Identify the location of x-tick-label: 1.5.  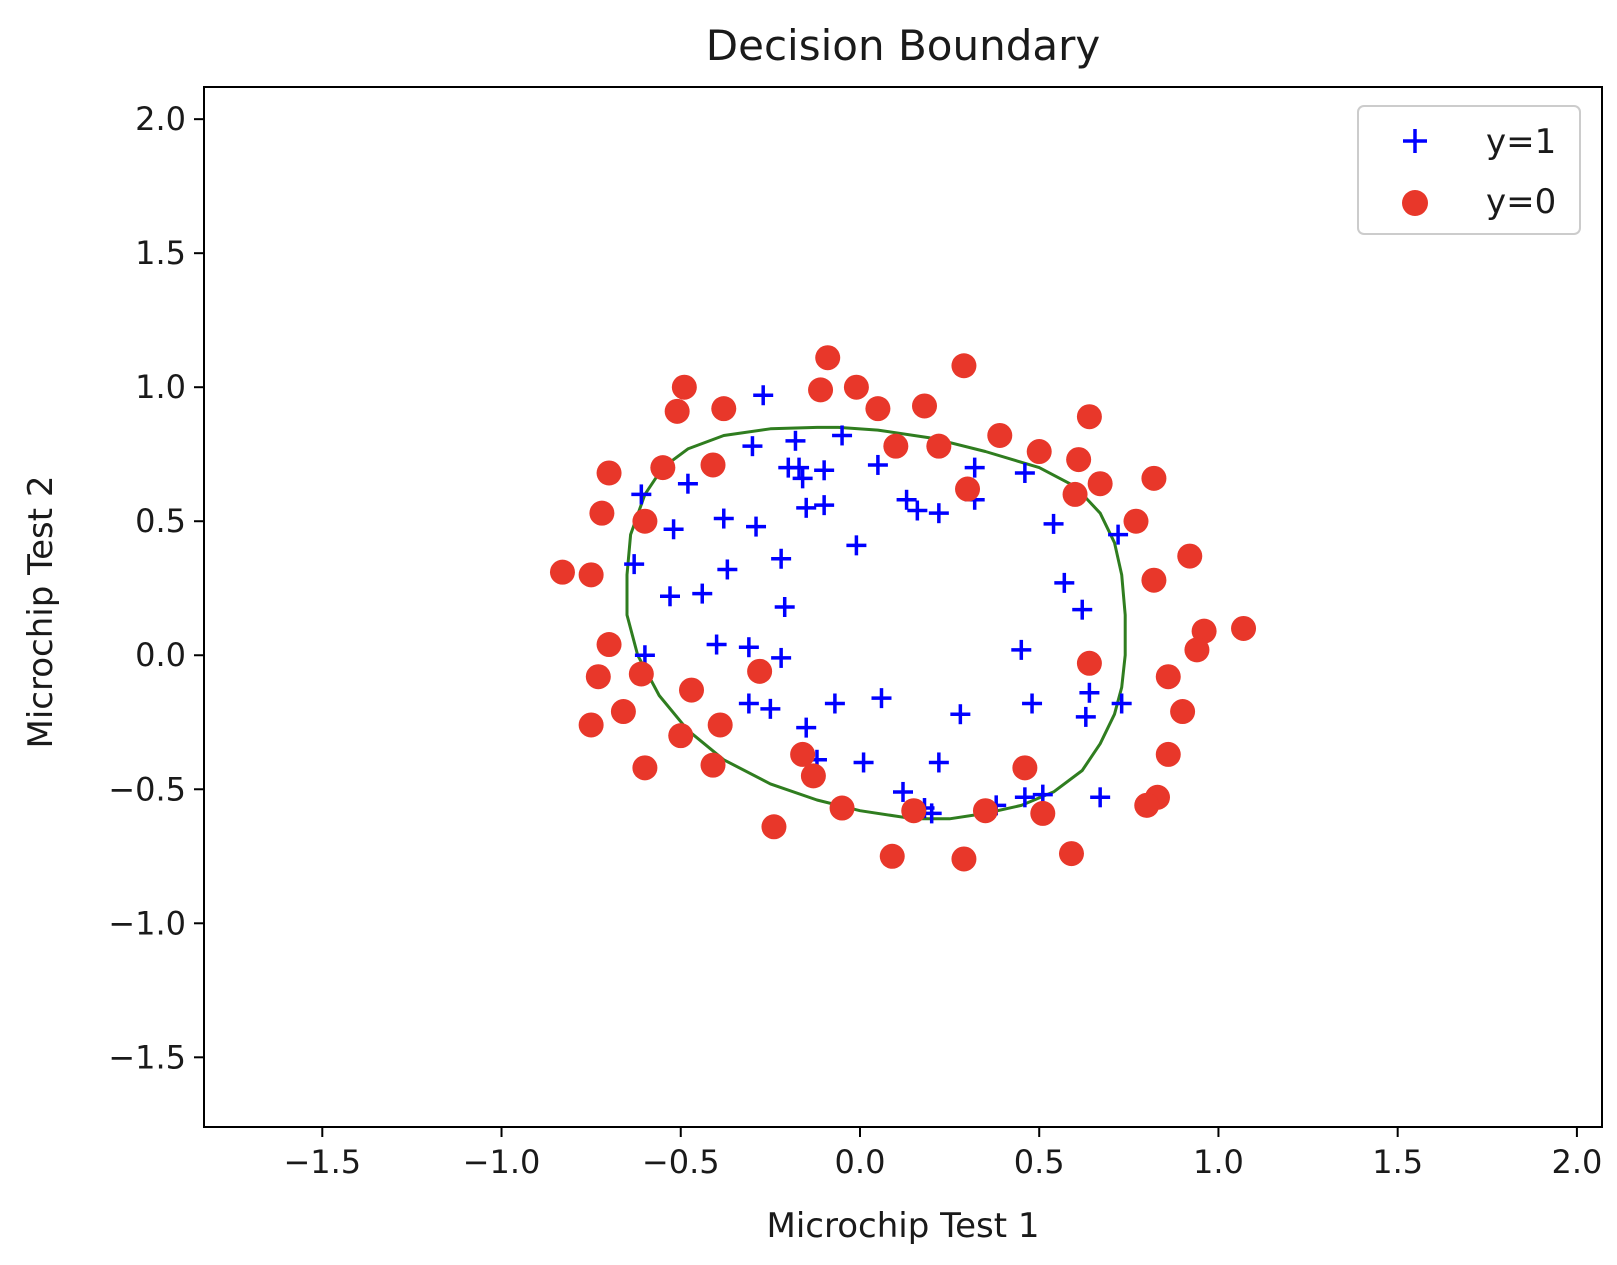
(1397, 1162).